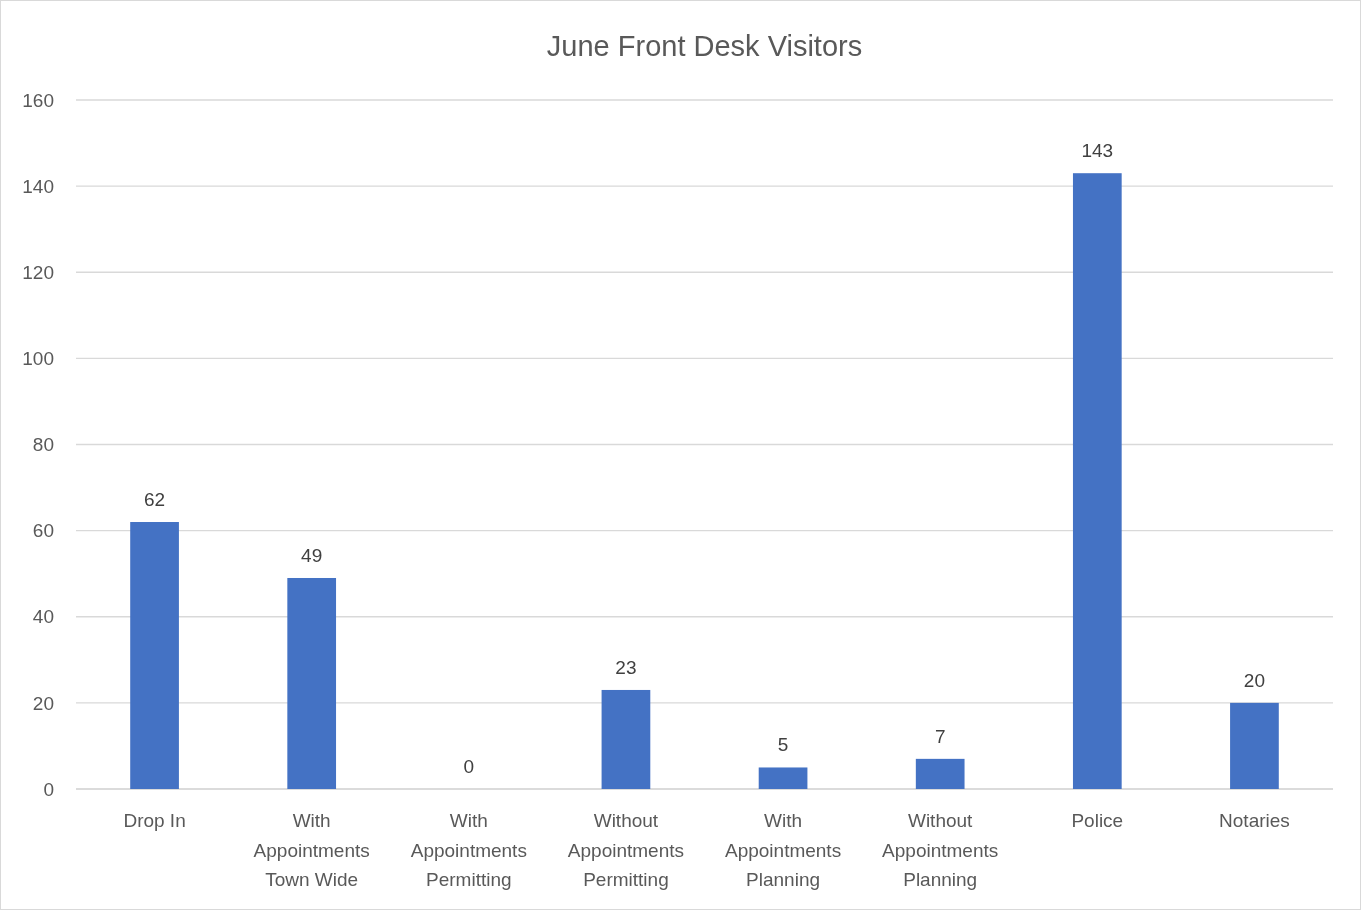 The width and height of the screenshot is (1361, 910). What do you see at coordinates (43, 617) in the screenshot?
I see `y-tick-label: 40` at bounding box center [43, 617].